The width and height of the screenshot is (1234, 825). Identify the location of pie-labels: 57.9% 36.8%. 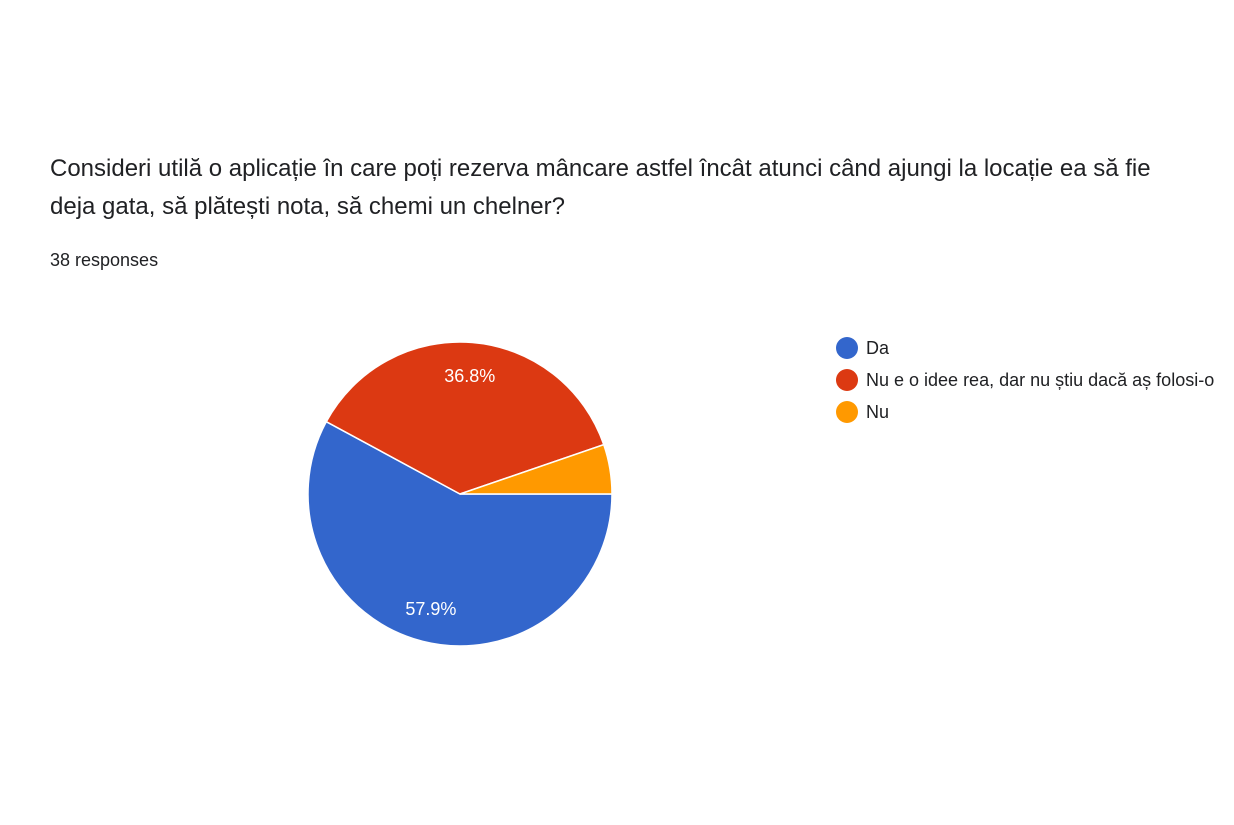
(450, 492).